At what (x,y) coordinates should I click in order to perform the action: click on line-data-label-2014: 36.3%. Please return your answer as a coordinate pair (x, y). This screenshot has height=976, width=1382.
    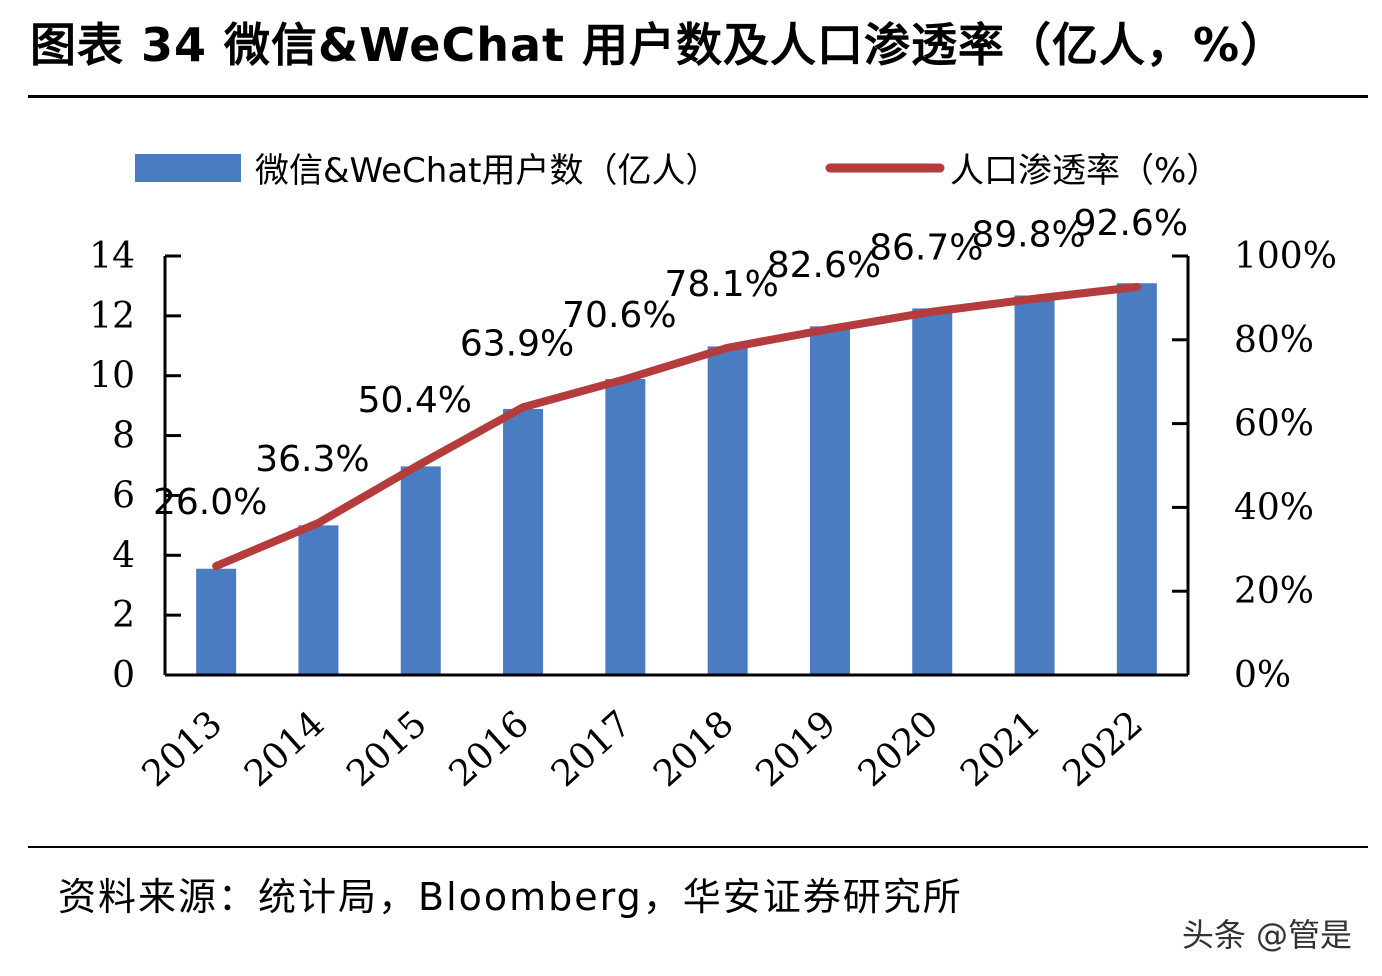
    Looking at the image, I should click on (312, 459).